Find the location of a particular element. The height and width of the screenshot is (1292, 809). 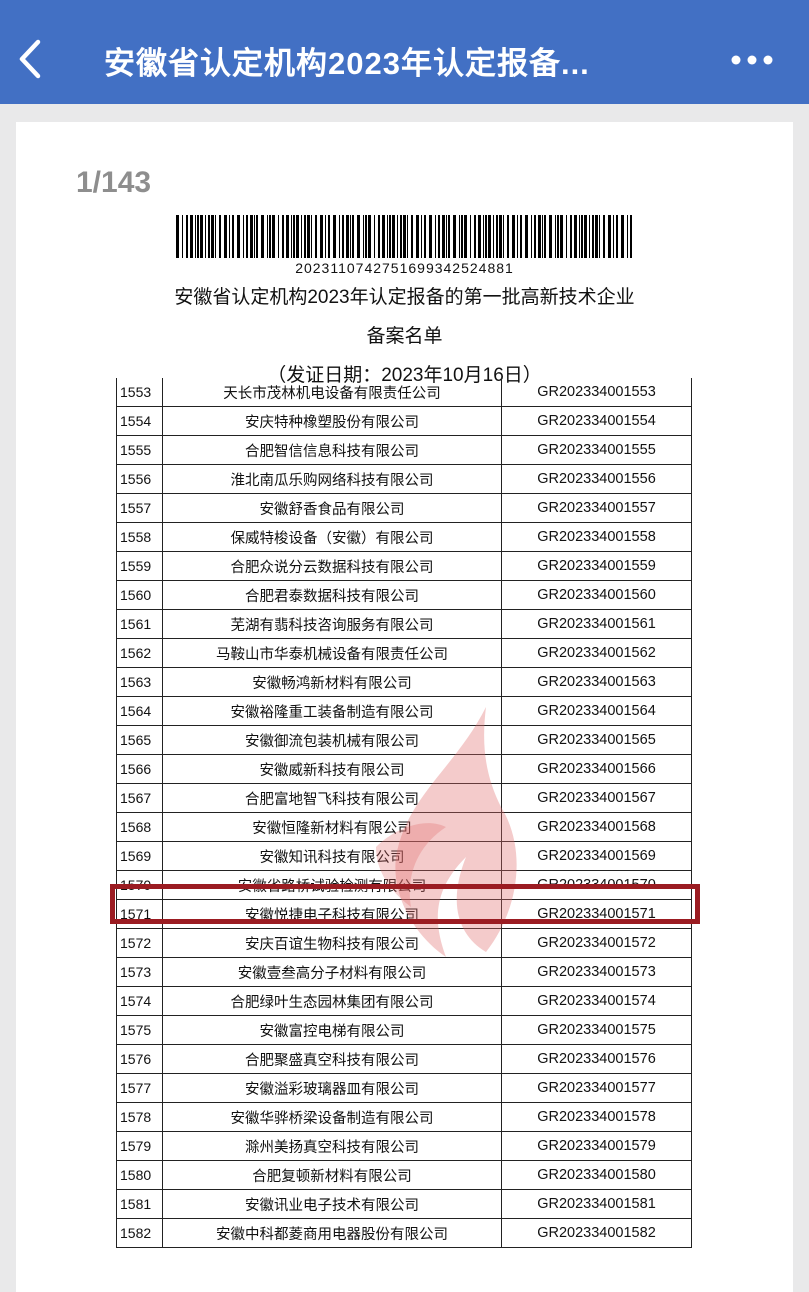

company-name: 安徽悦捷电子科技有限公司 is located at coordinates (332, 914).